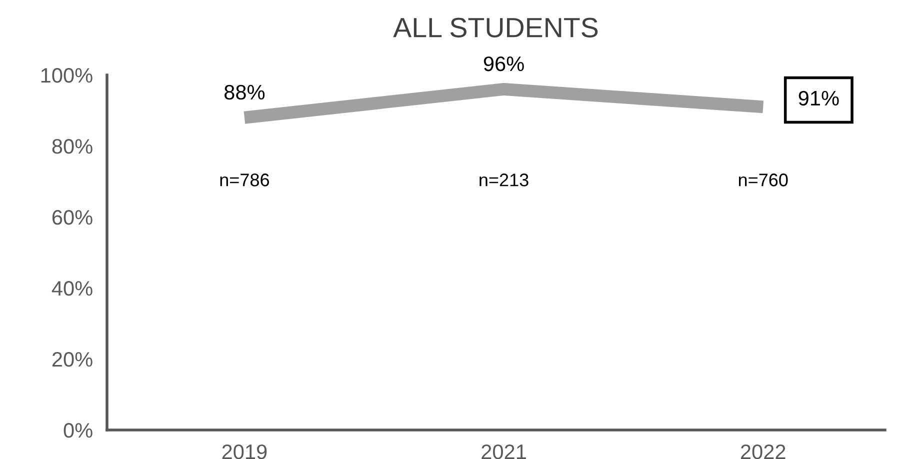  I want to click on x-tick-label: 2022, so click(763, 451).